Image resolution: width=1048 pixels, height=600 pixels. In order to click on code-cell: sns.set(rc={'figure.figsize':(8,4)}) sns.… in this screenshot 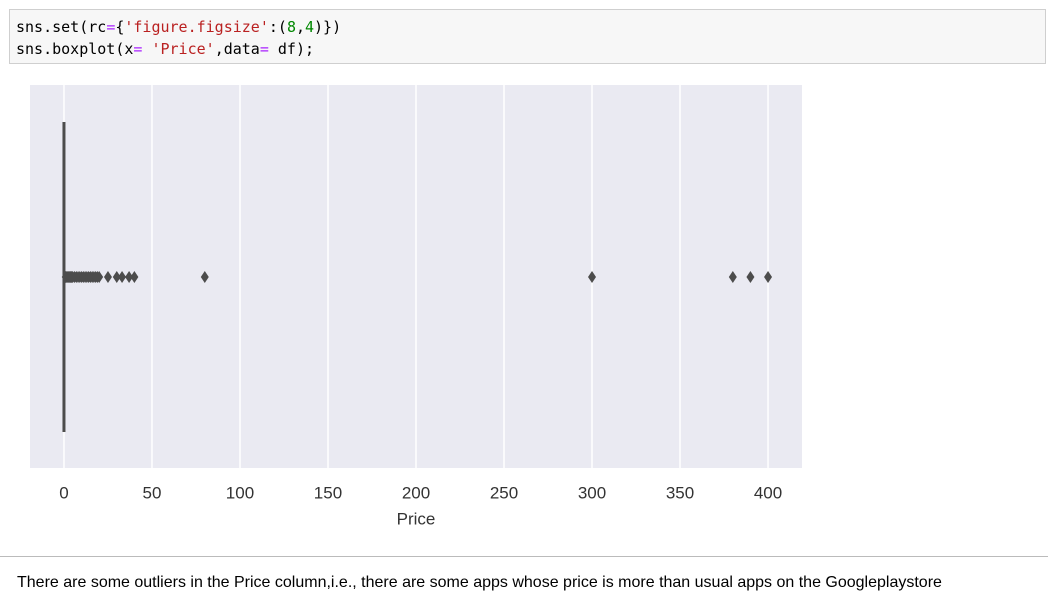, I will do `click(527, 36)`.